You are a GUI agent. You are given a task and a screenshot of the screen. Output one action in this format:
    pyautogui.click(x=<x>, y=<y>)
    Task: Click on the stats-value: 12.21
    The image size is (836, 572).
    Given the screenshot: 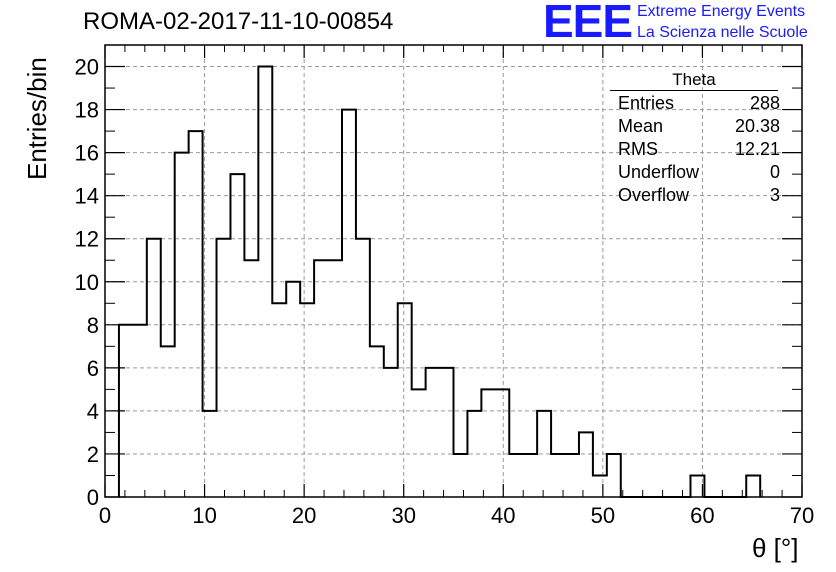 What is the action you would take?
    pyautogui.click(x=757, y=149)
    